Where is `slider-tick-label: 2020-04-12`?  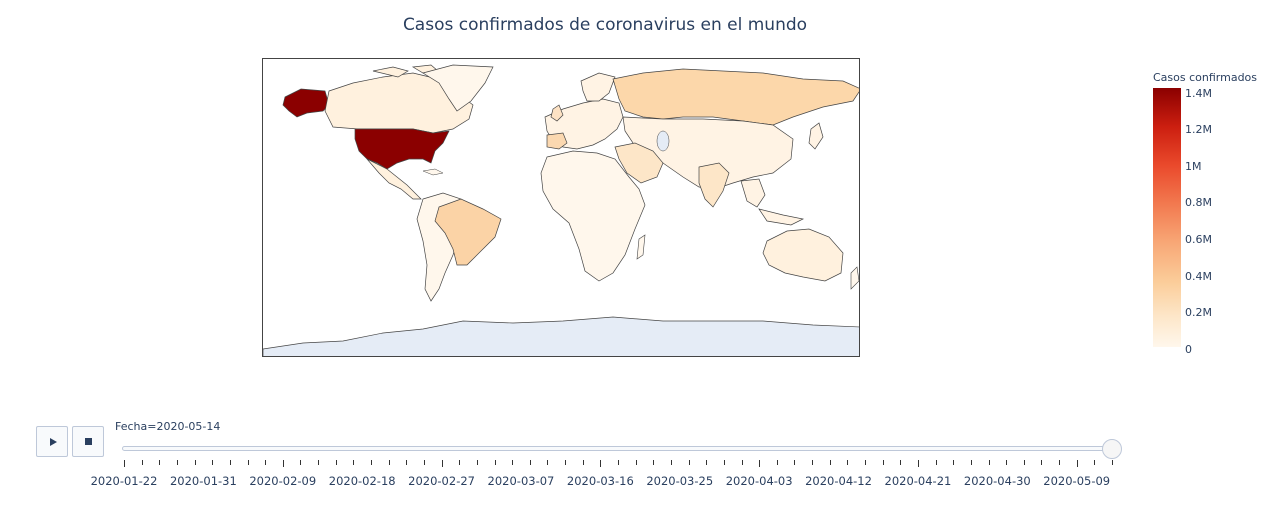
slider-tick-label: 2020-04-12 is located at coordinates (838, 481).